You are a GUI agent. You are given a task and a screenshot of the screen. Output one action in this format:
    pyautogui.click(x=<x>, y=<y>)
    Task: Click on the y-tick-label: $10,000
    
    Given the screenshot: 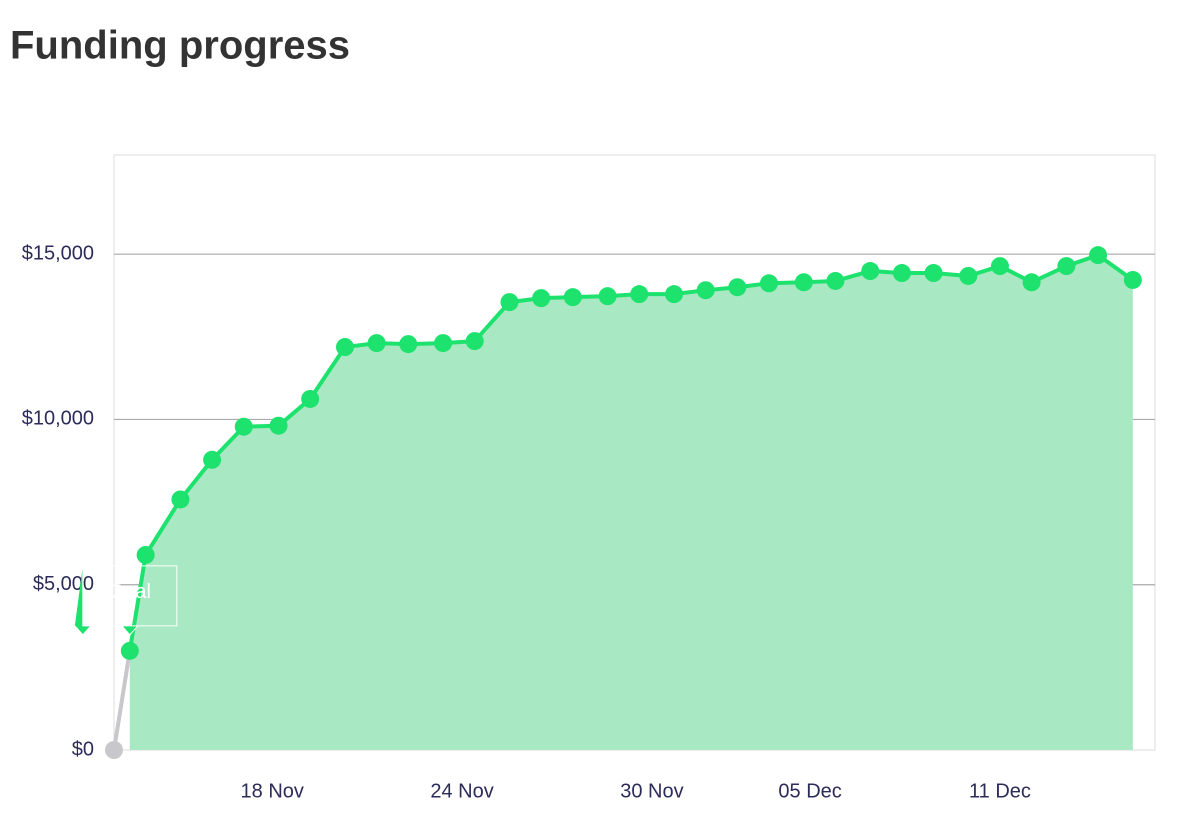 What is the action you would take?
    pyautogui.click(x=58, y=419)
    